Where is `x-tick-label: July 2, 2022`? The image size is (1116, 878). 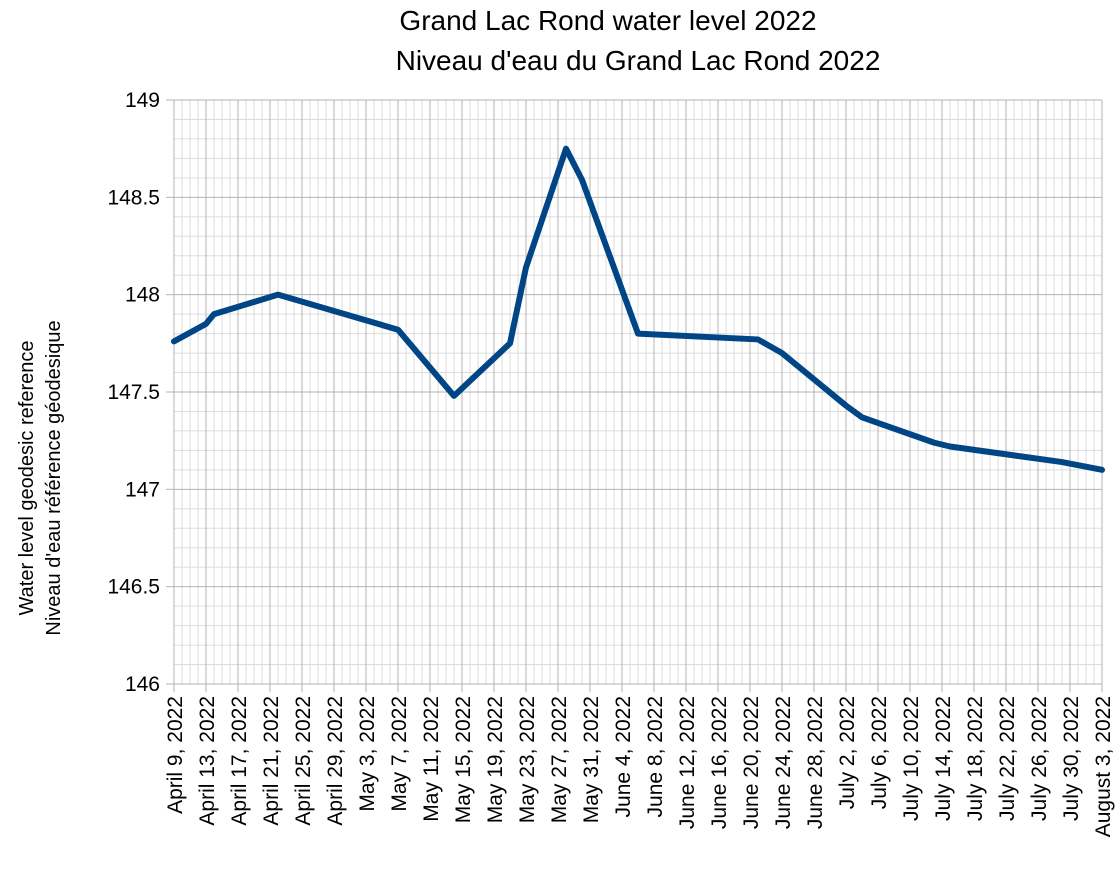
x-tick-label: July 2, 2022 is located at coordinates (847, 752).